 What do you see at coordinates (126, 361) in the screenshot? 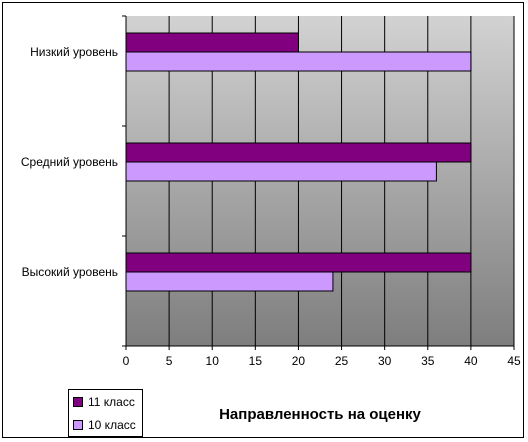
I see `x-tick-label: 0` at bounding box center [126, 361].